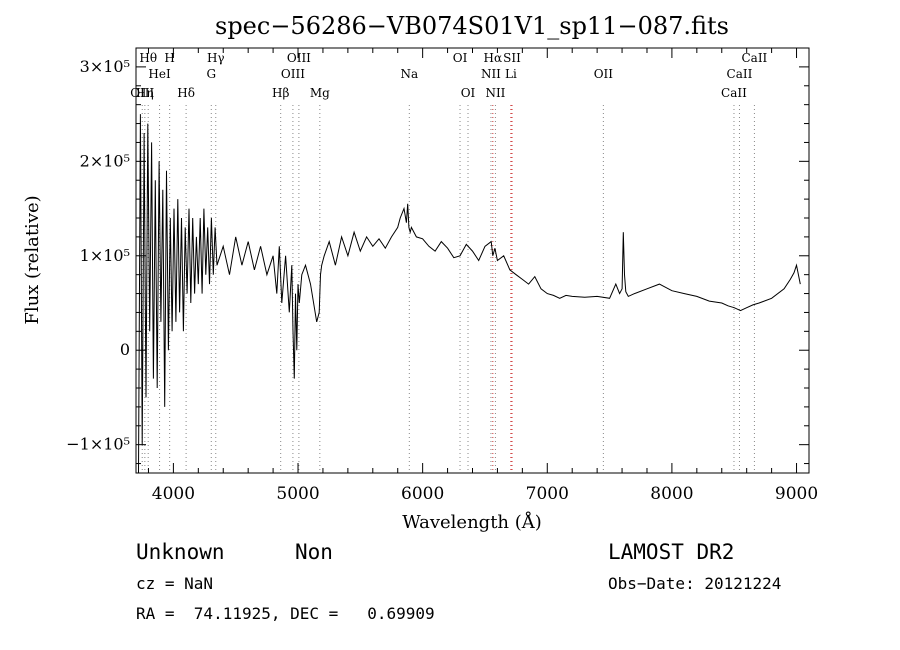 The image size is (900, 650). What do you see at coordinates (493, 58) in the screenshot?
I see `spectral-line-label: Hα` at bounding box center [493, 58].